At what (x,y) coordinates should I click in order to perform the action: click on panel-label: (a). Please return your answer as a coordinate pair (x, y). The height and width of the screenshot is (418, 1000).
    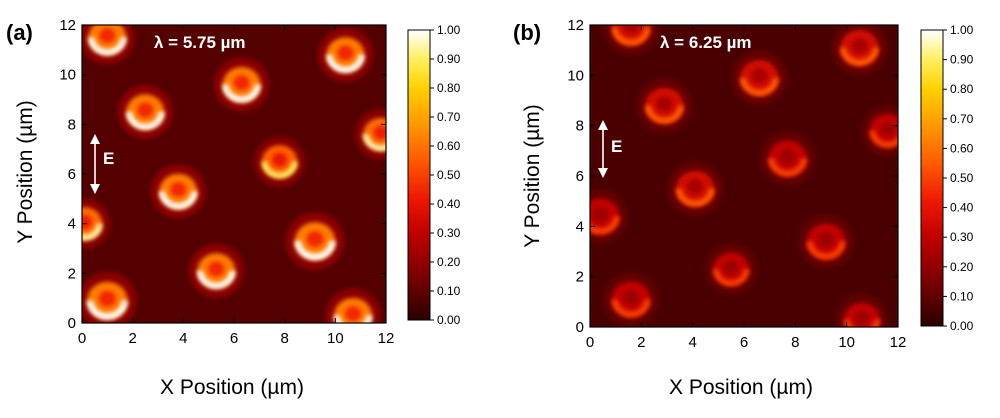
    Looking at the image, I should click on (19, 32).